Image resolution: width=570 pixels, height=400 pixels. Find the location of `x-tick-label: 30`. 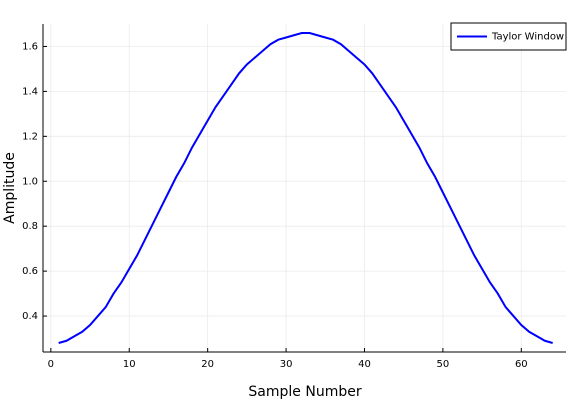

x-tick-label: 30 is located at coordinates (286, 364).